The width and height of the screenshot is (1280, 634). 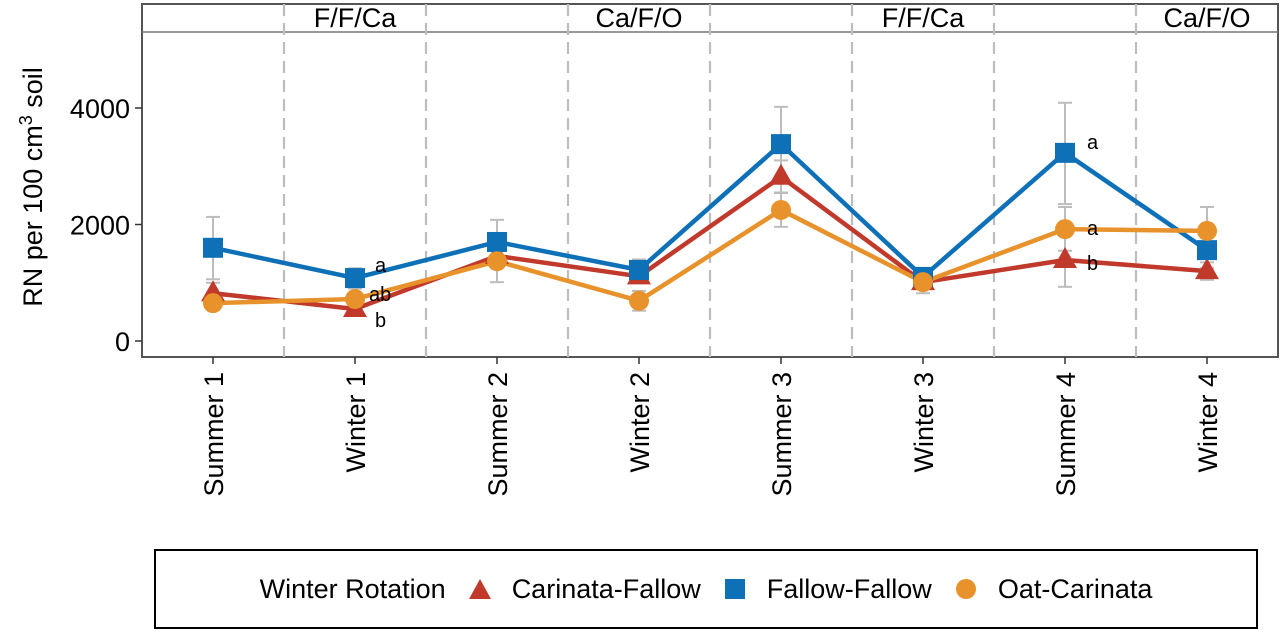 I want to click on legend-item-fallow-fallow: Fallow-Fallow, so click(x=827, y=589).